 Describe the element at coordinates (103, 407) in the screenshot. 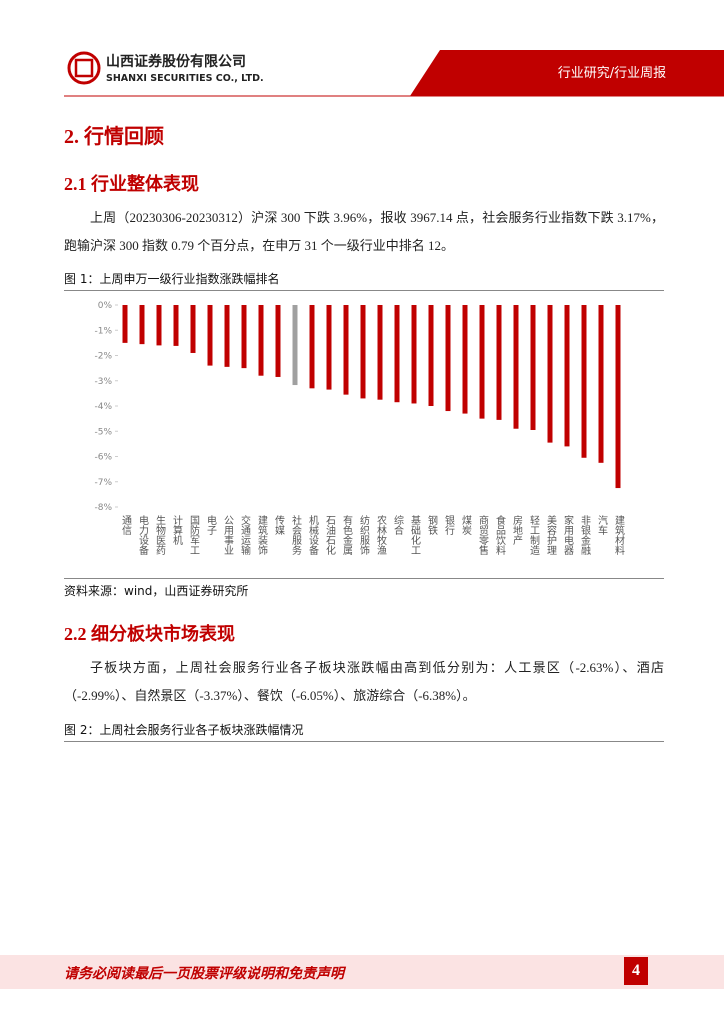

I see `y-tick-label: -4%` at that location.